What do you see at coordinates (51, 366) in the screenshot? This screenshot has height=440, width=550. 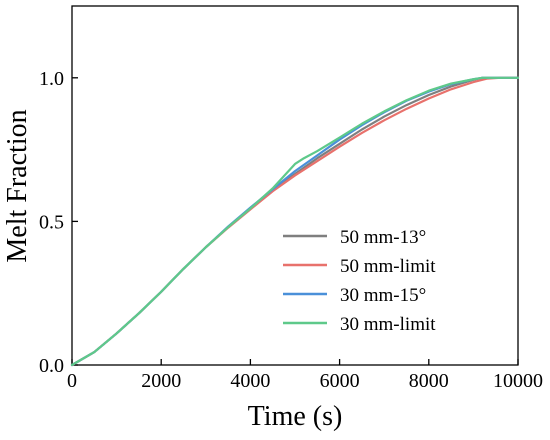 I see `y-tick-label: 0.0` at bounding box center [51, 366].